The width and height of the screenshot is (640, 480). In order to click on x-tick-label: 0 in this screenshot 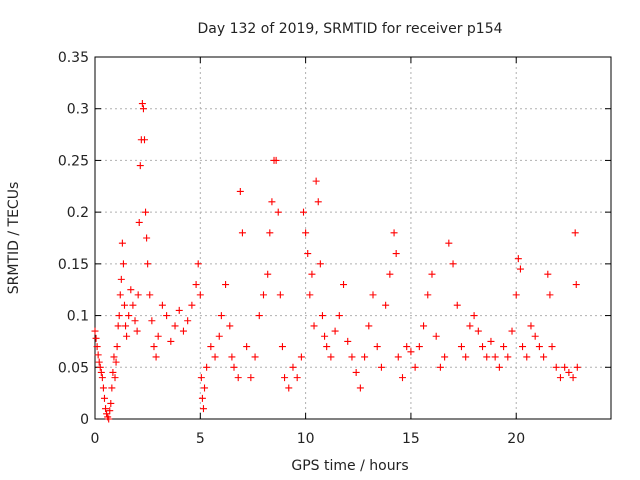, I will do `click(95, 439)`.